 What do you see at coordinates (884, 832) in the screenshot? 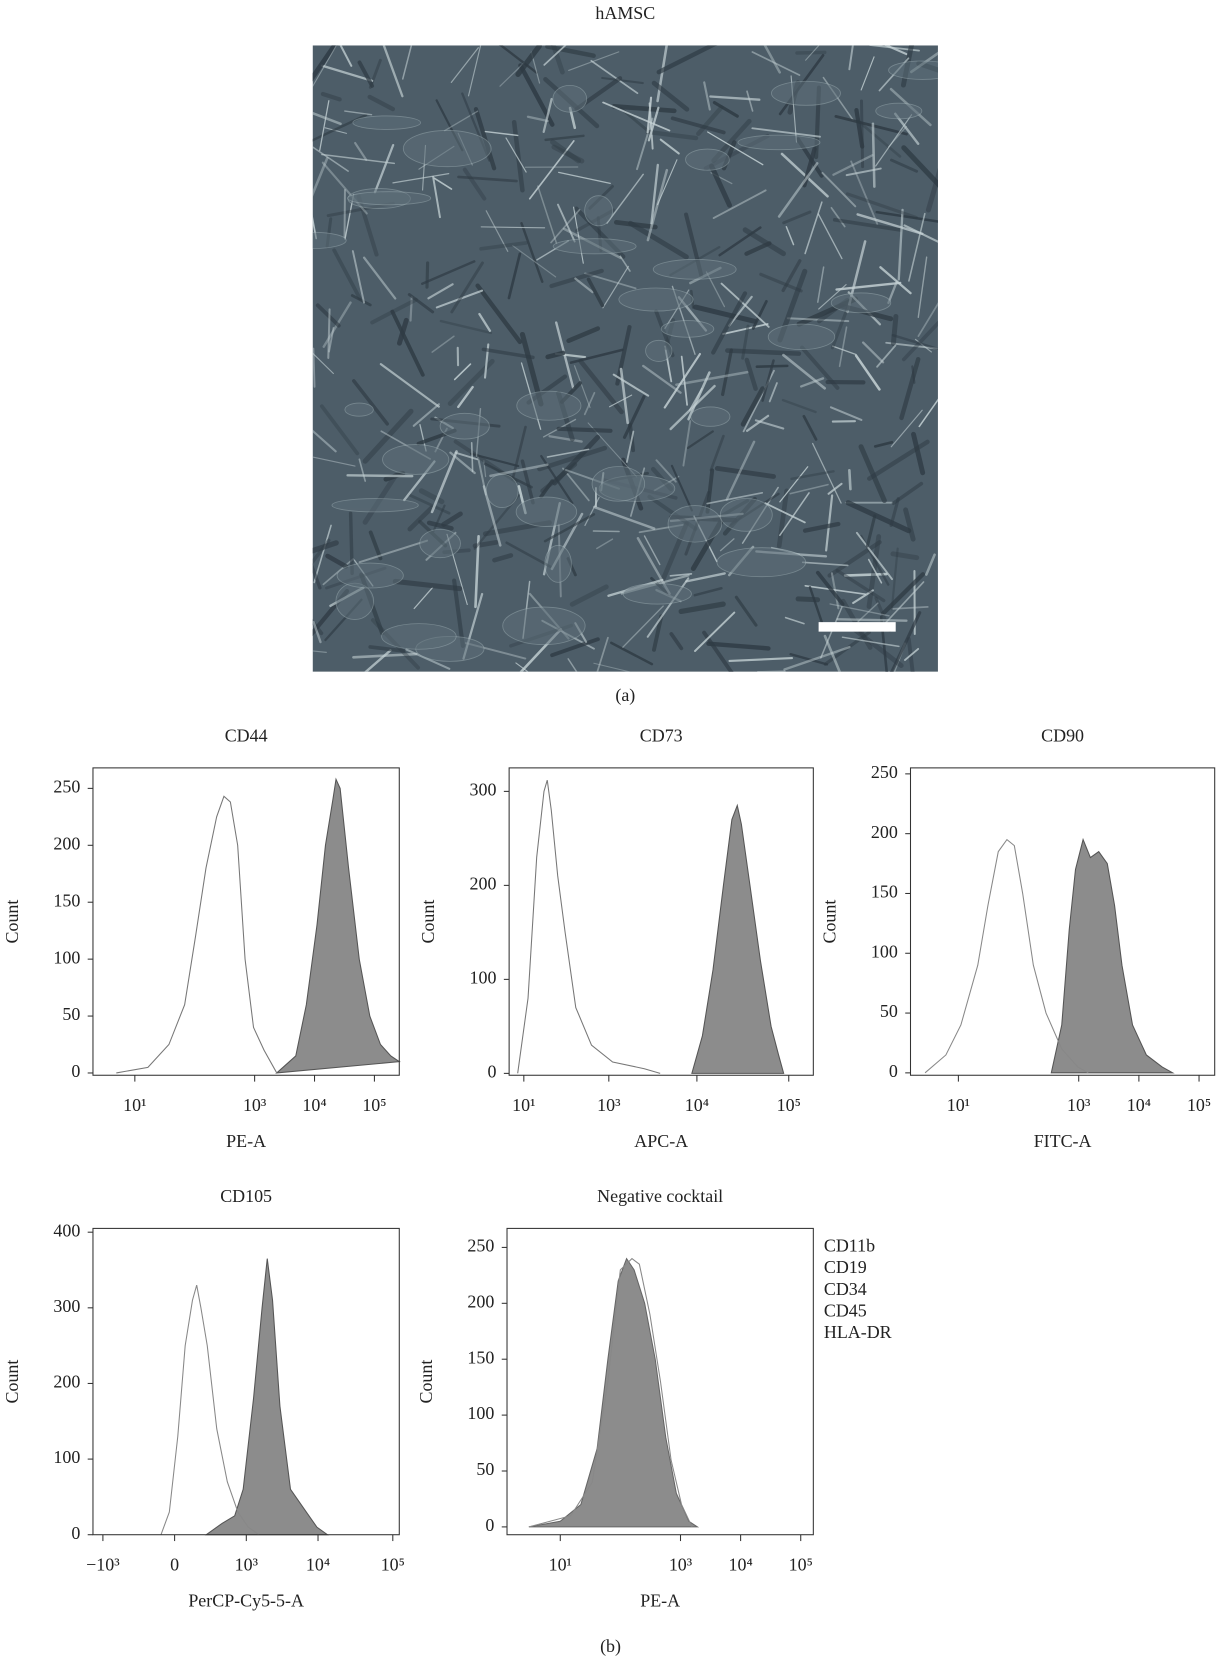
I see `y-tick-label: 200` at bounding box center [884, 832].